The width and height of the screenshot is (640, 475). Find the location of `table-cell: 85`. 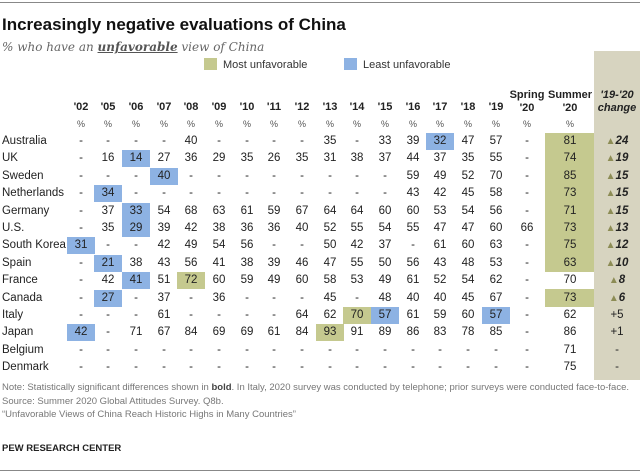

table-cell: 85 is located at coordinates (570, 175).